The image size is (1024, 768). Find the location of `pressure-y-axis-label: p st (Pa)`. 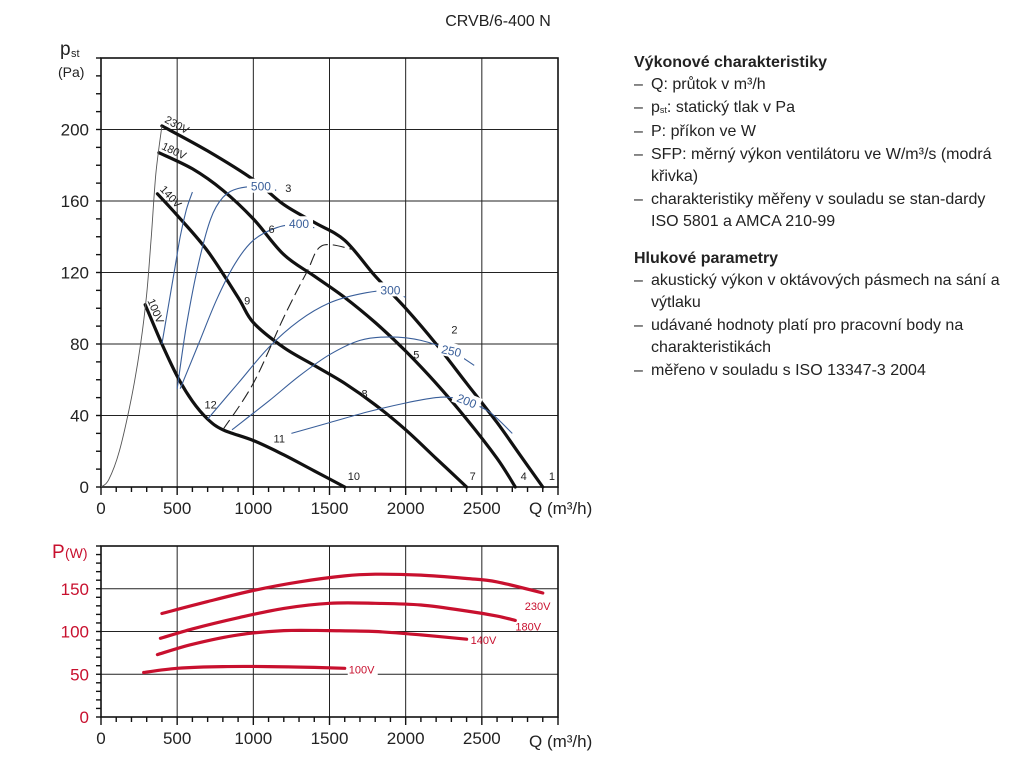

pressure-y-axis-label: p st (Pa) is located at coordinates (71, 59).